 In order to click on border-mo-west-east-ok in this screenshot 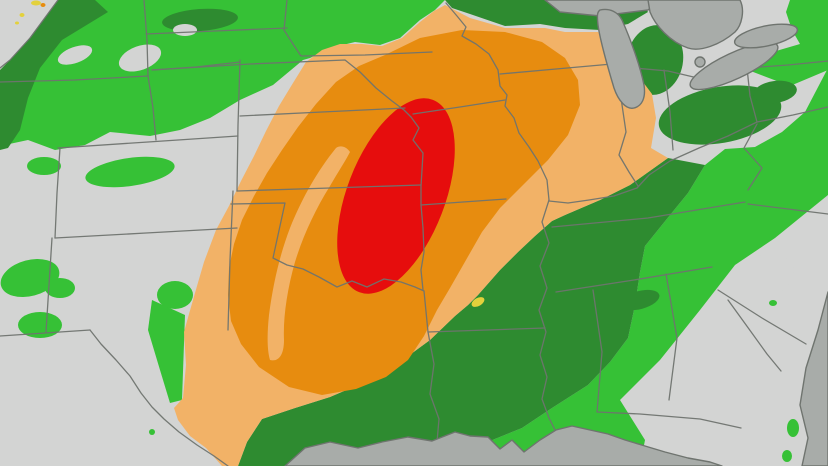, I will do `click(417, 203)`.